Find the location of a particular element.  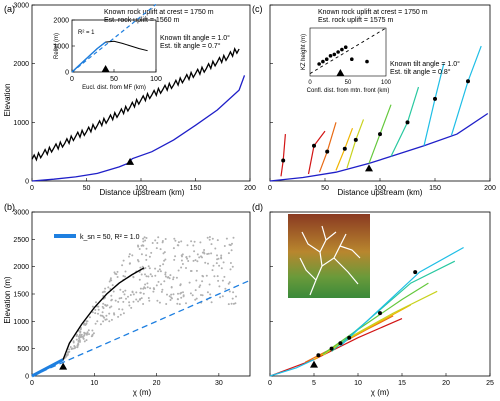

panel-a-xtick-label: 0 is located at coordinates (32, 188).